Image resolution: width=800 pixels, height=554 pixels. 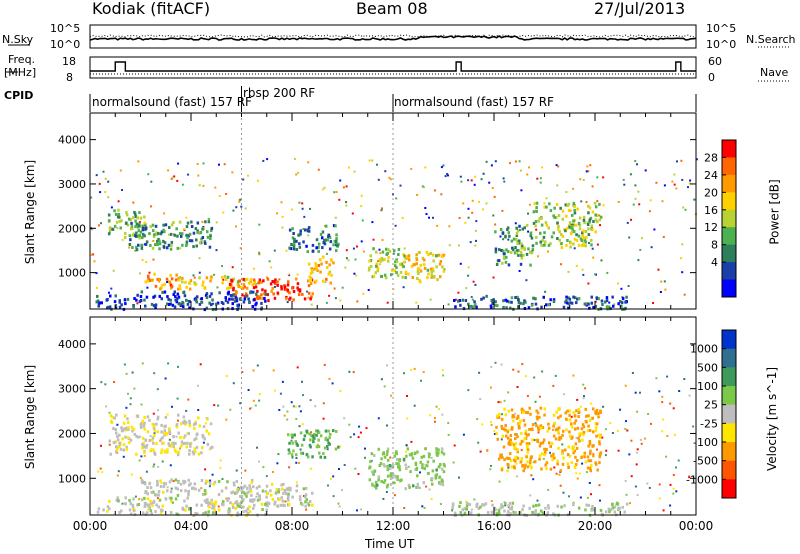 I want to click on velocity-colorbar-label: Velocity [m s^-1], so click(x=772, y=419).